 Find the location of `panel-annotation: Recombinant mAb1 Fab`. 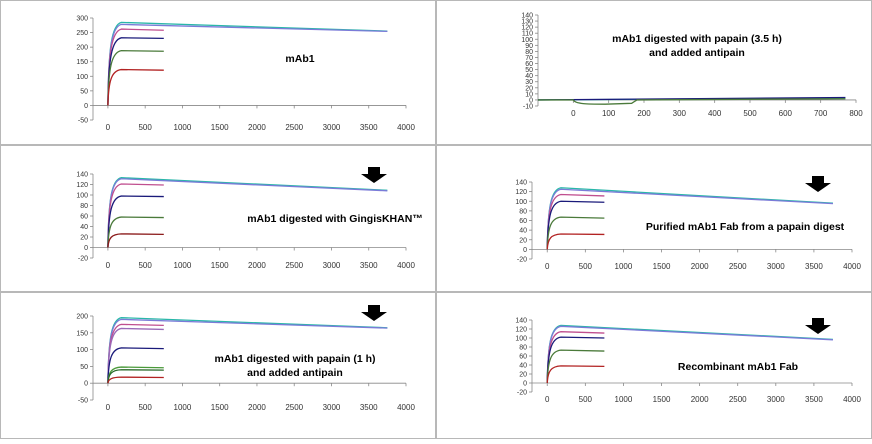

panel-annotation: Recombinant mAb1 Fab is located at coordinates (738, 367).